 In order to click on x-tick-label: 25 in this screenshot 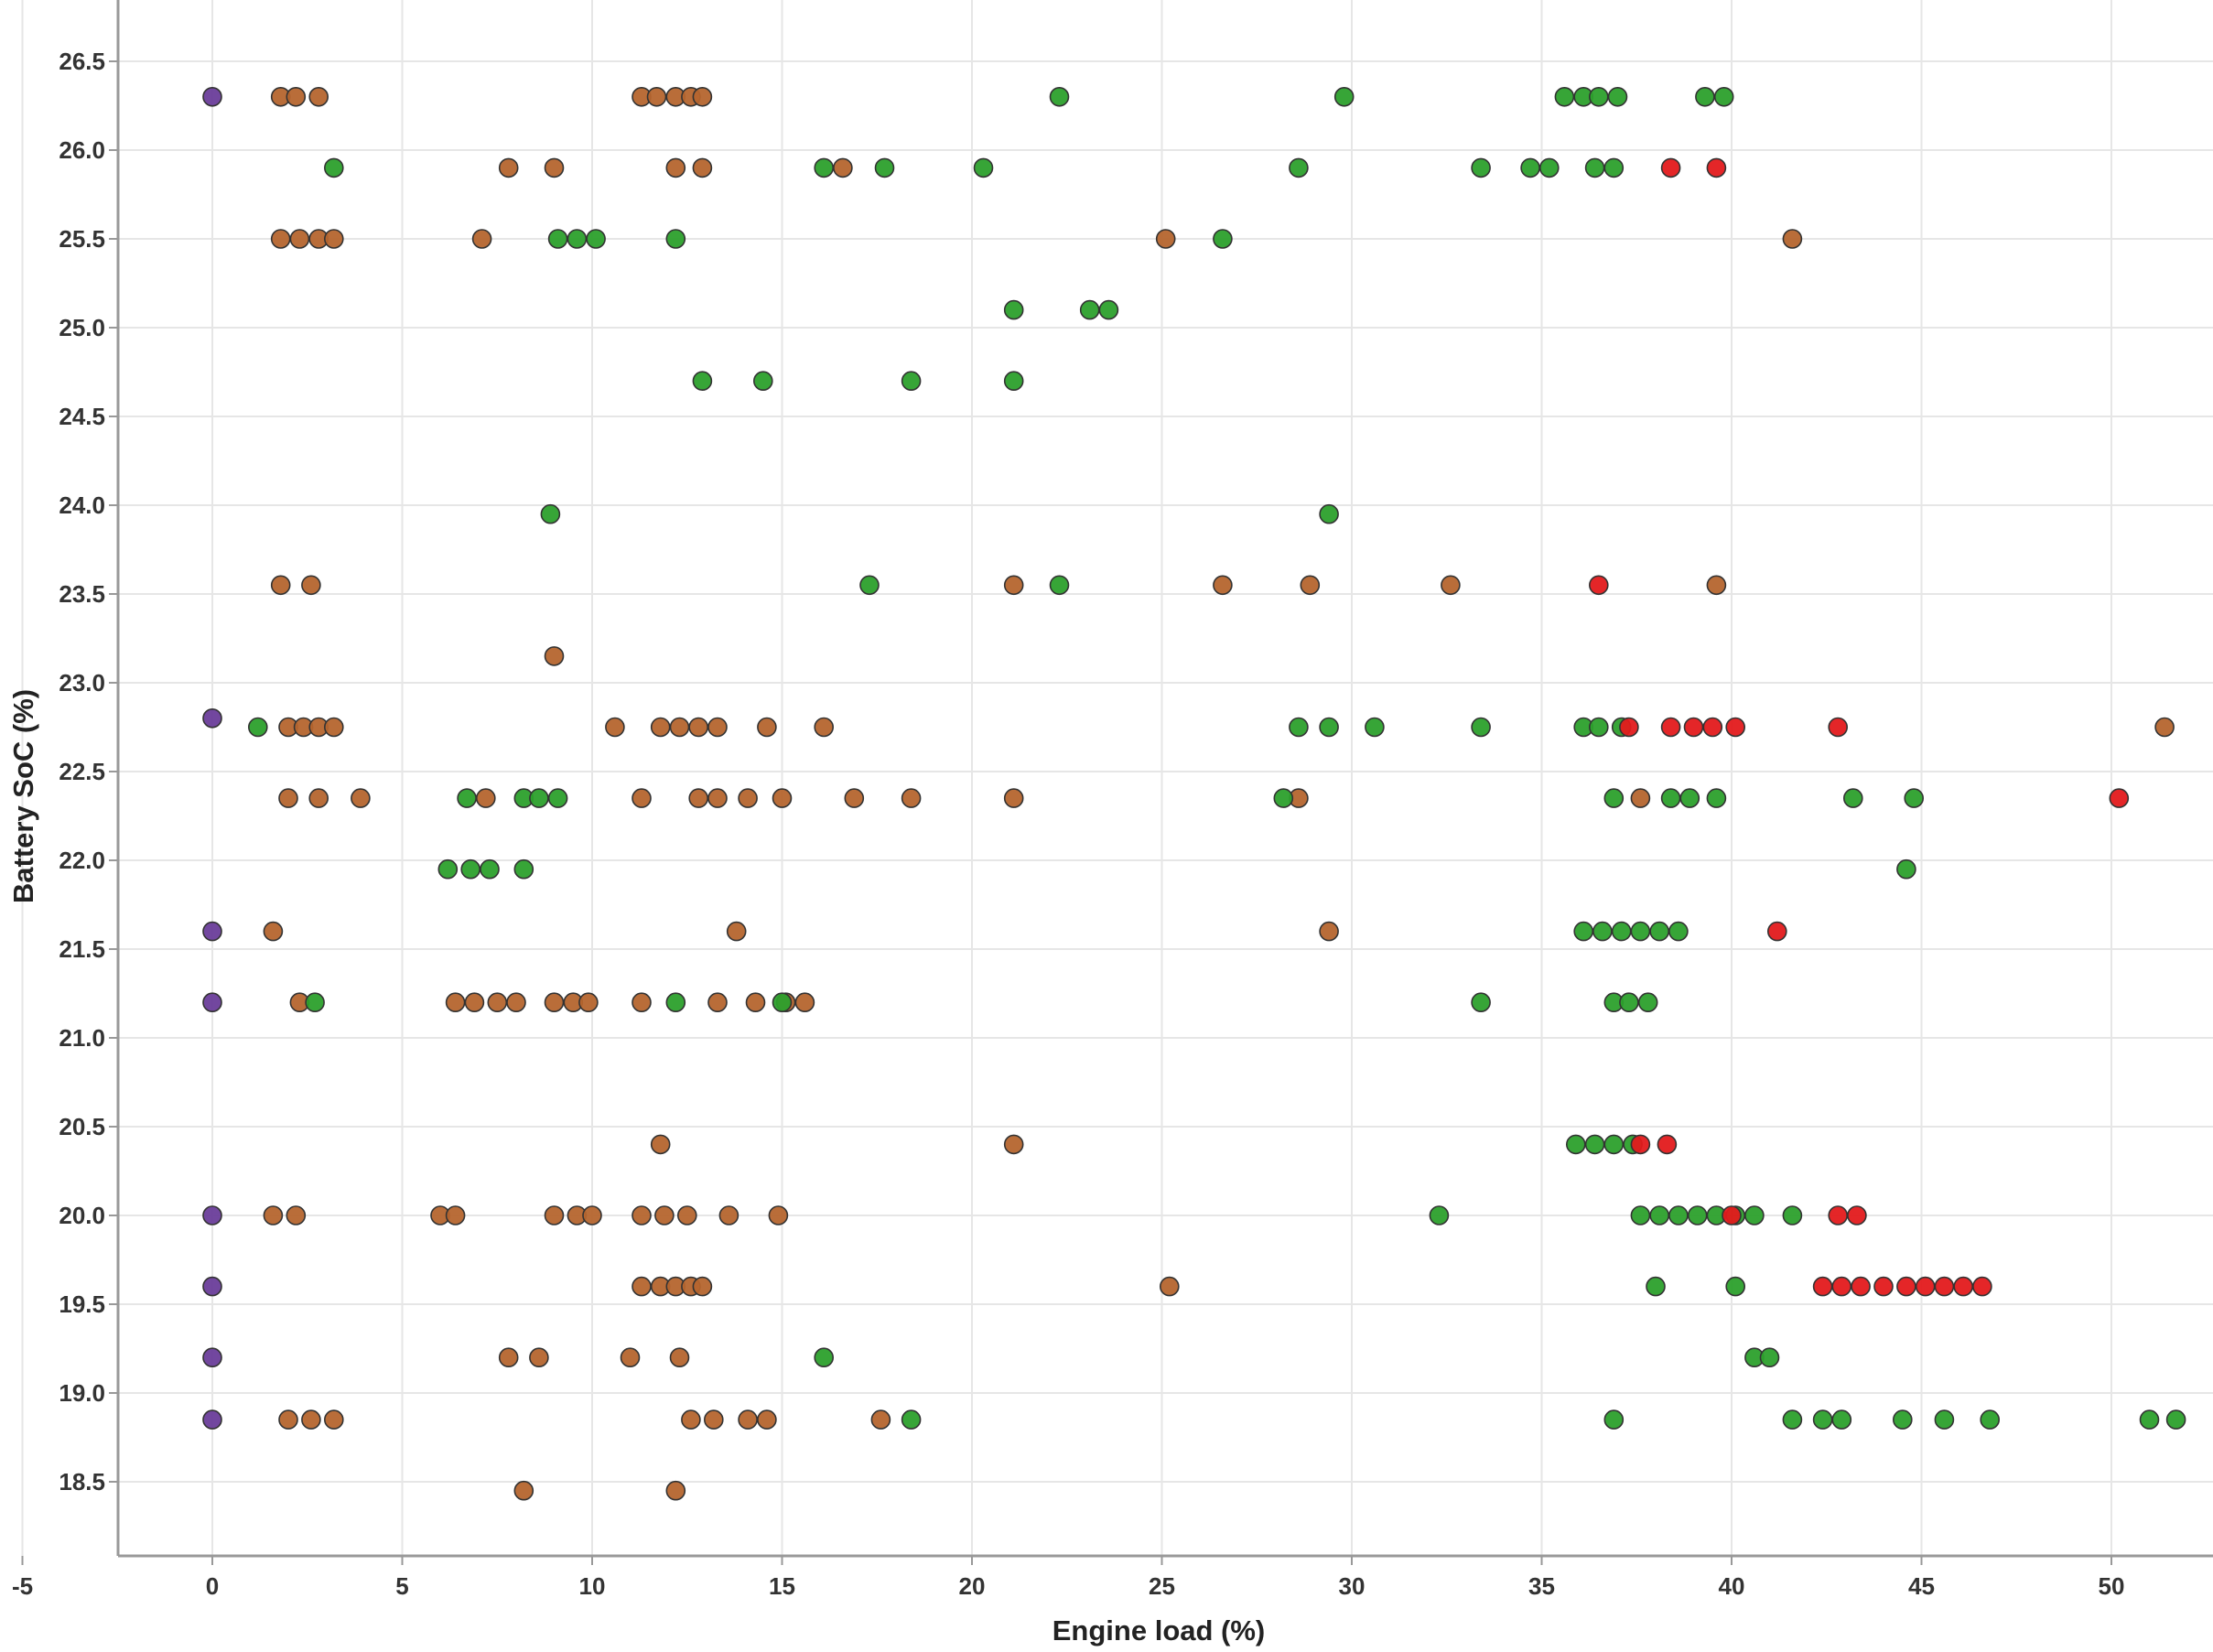, I will do `click(1162, 1586)`.